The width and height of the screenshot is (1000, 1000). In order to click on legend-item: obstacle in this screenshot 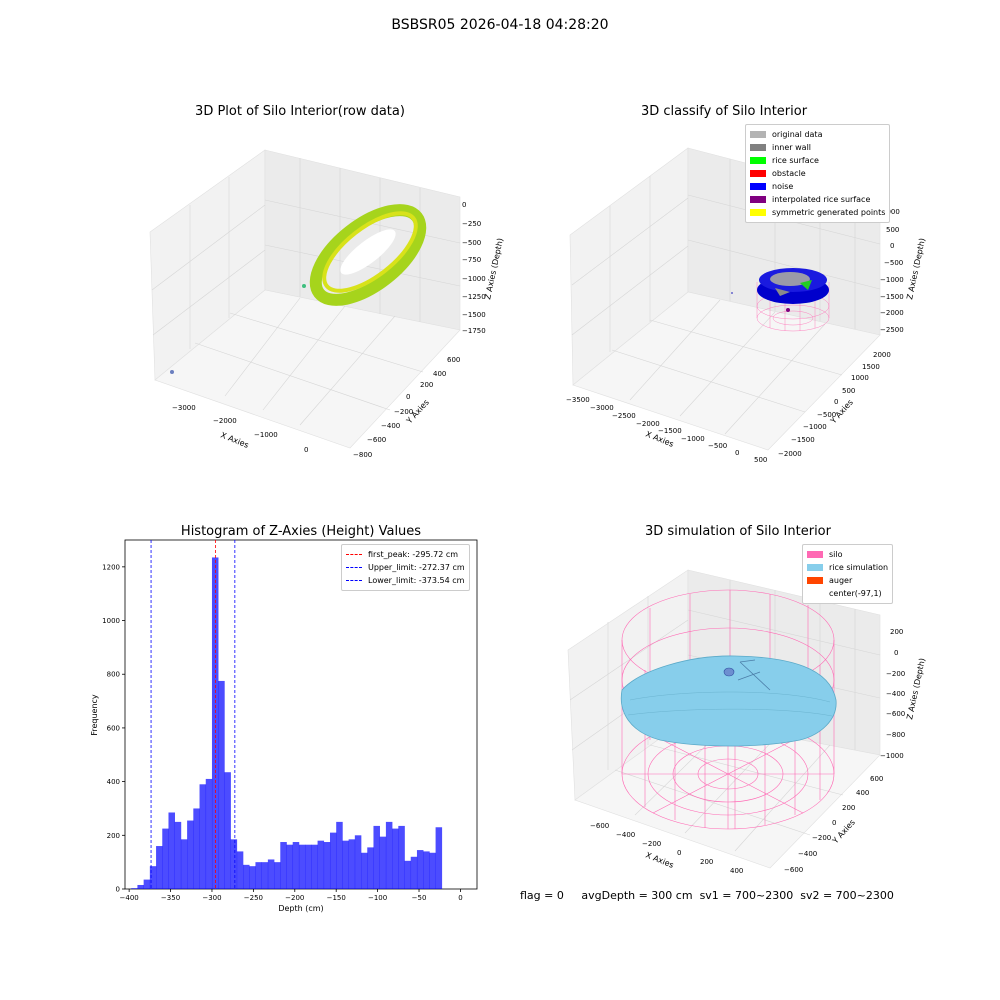, I will do `click(817, 173)`.